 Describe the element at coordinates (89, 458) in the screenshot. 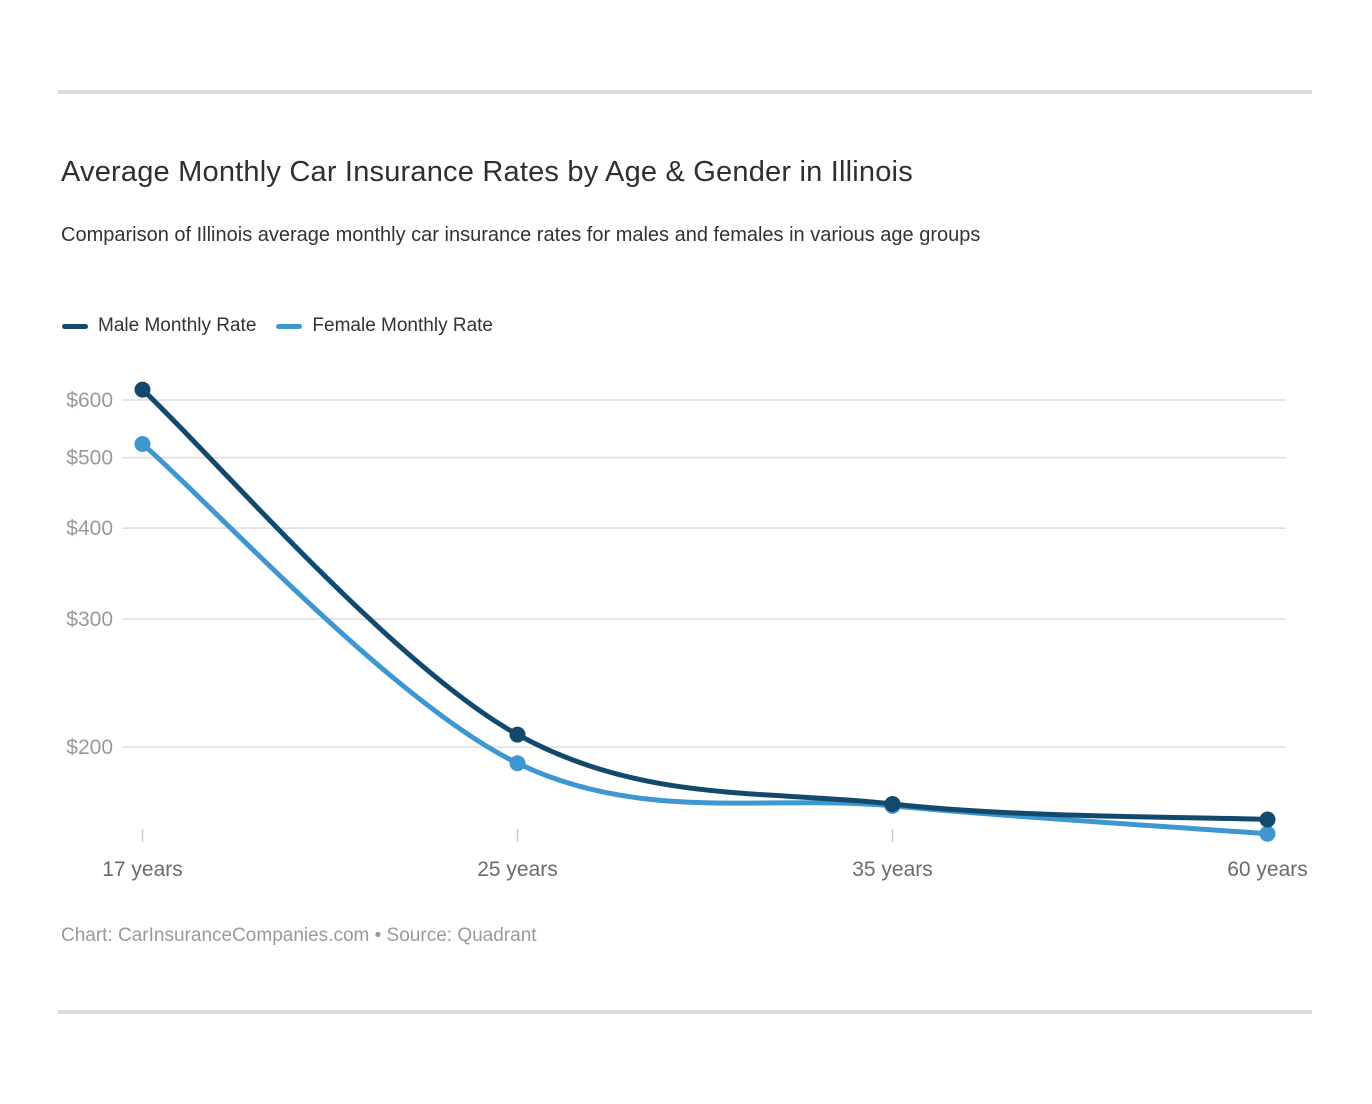

I see `y-axis-label-500: $500` at that location.